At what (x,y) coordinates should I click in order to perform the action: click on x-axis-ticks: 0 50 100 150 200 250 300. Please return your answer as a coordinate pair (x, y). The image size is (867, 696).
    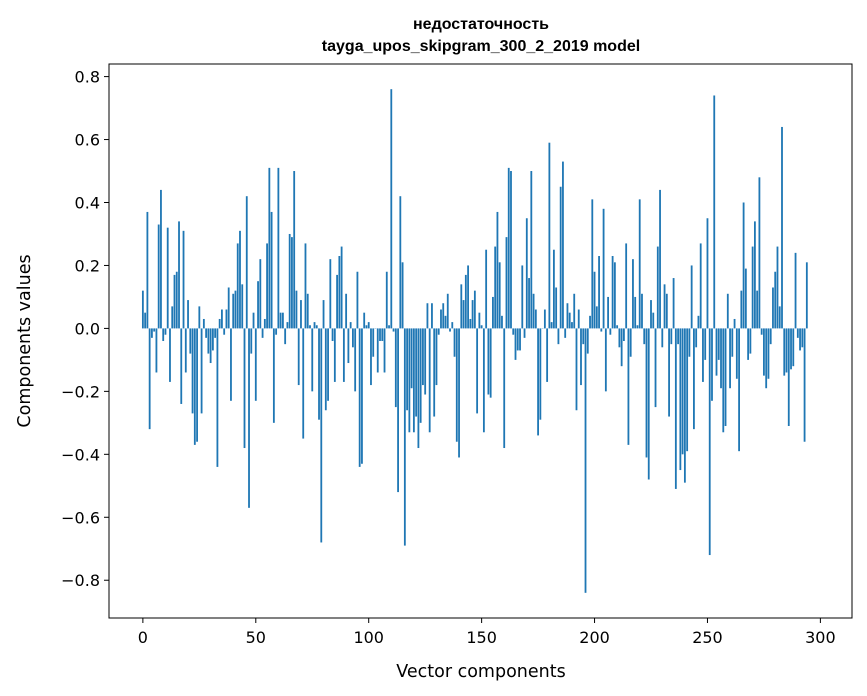
    Looking at the image, I should click on (487, 632).